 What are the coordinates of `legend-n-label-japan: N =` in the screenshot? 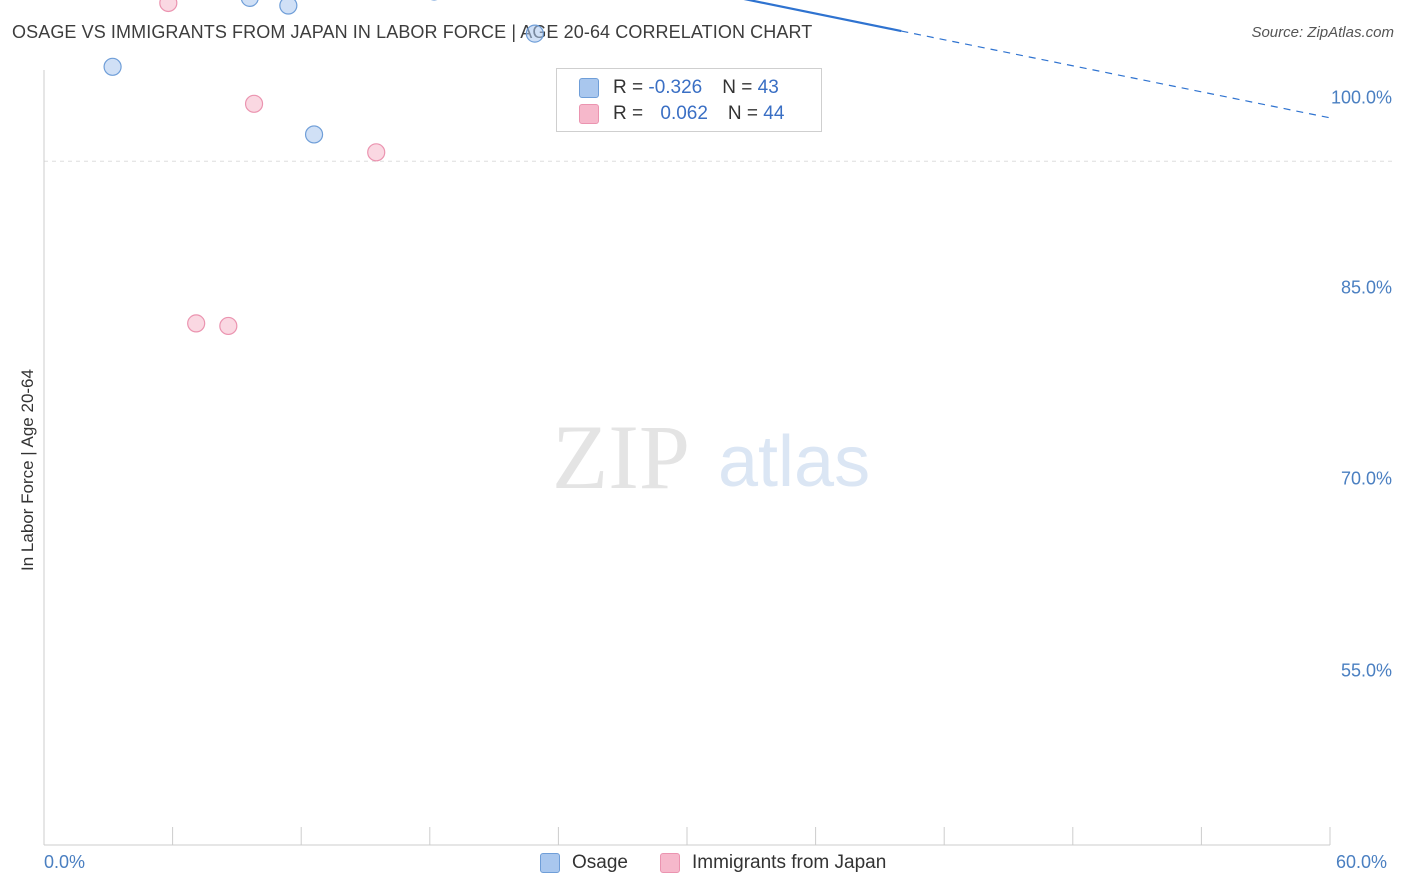 It's located at (745, 113).